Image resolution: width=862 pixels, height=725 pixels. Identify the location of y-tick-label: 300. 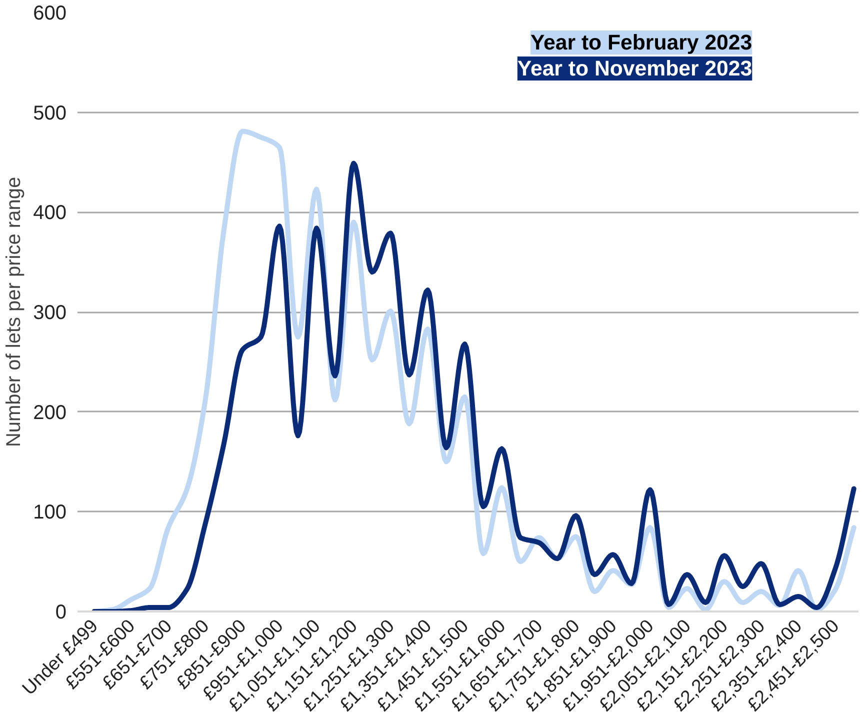
(50, 313).